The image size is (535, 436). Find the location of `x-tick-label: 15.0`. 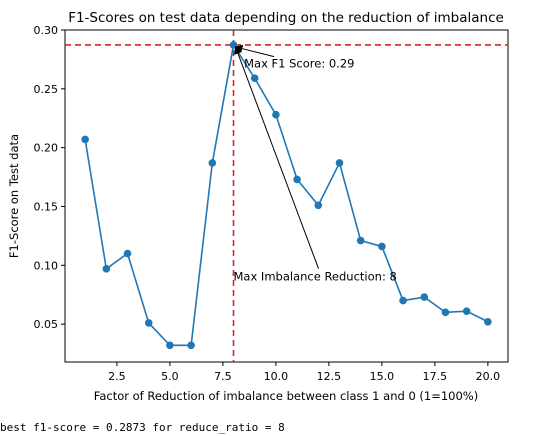

x-tick-label: 15.0 is located at coordinates (382, 376).